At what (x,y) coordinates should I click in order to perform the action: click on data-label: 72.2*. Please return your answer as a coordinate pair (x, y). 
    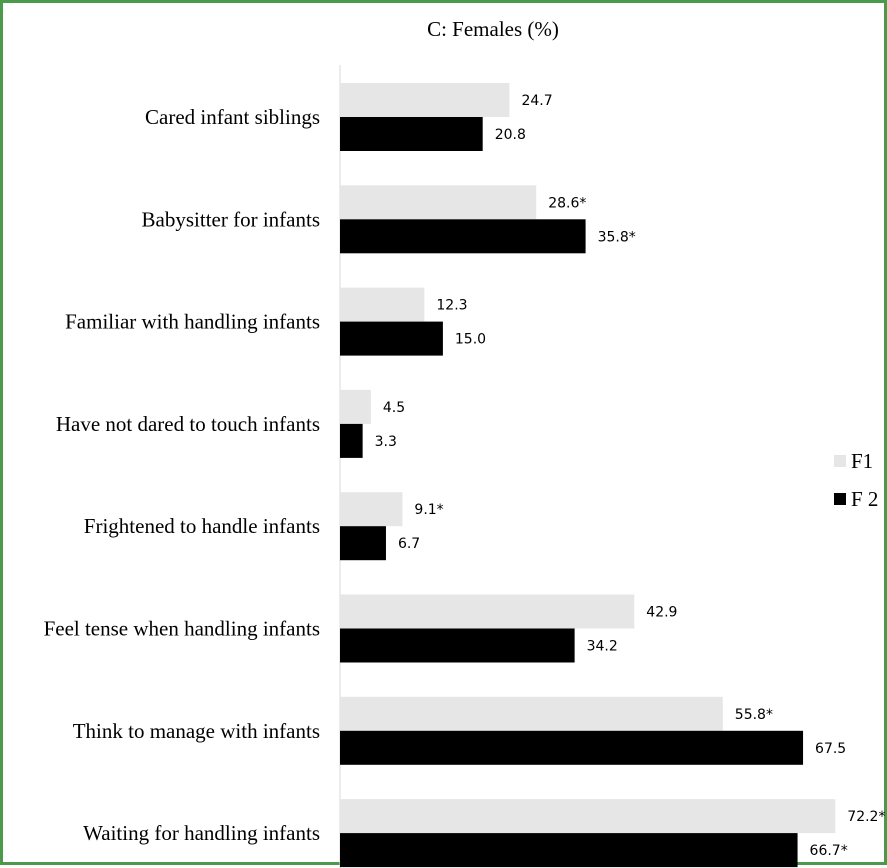
    Looking at the image, I should click on (866, 817).